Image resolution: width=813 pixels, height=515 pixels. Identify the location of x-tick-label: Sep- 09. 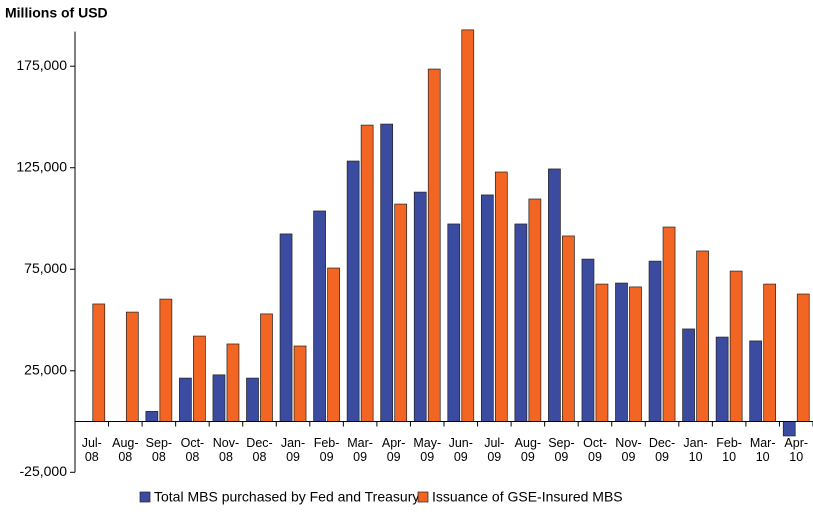
(561, 449).